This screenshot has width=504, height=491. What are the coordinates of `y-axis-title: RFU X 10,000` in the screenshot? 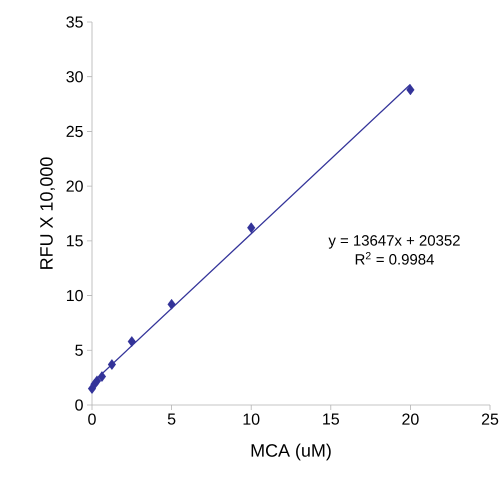 It's located at (47, 213).